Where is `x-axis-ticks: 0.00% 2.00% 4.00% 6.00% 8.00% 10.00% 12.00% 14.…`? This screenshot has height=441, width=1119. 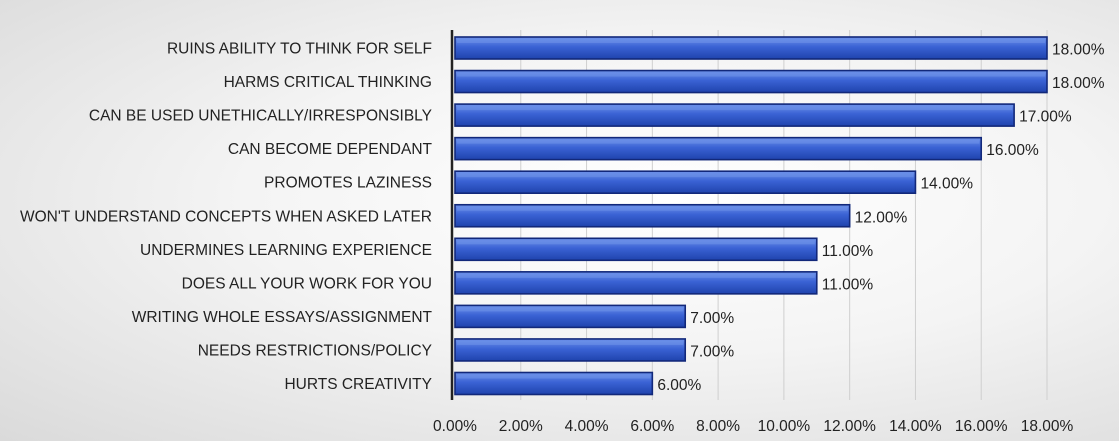 x-axis-ticks: 0.00% 2.00% 4.00% 6.00% 8.00% 10.00% 12.00% 14.… is located at coordinates (753, 426).